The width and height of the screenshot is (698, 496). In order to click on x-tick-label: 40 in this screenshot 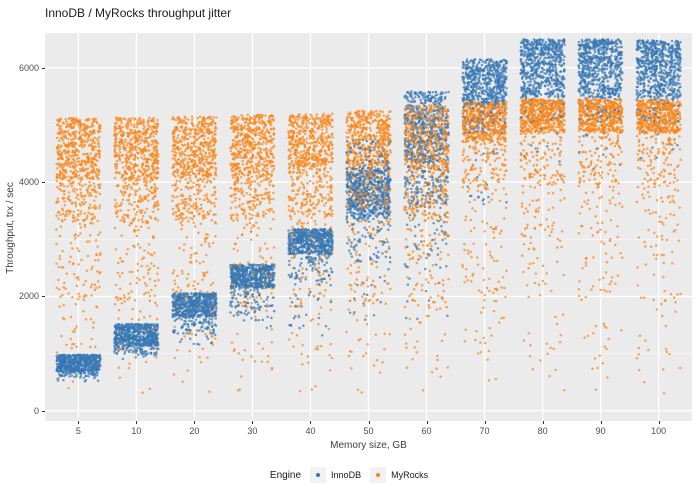, I will do `click(310, 431)`.